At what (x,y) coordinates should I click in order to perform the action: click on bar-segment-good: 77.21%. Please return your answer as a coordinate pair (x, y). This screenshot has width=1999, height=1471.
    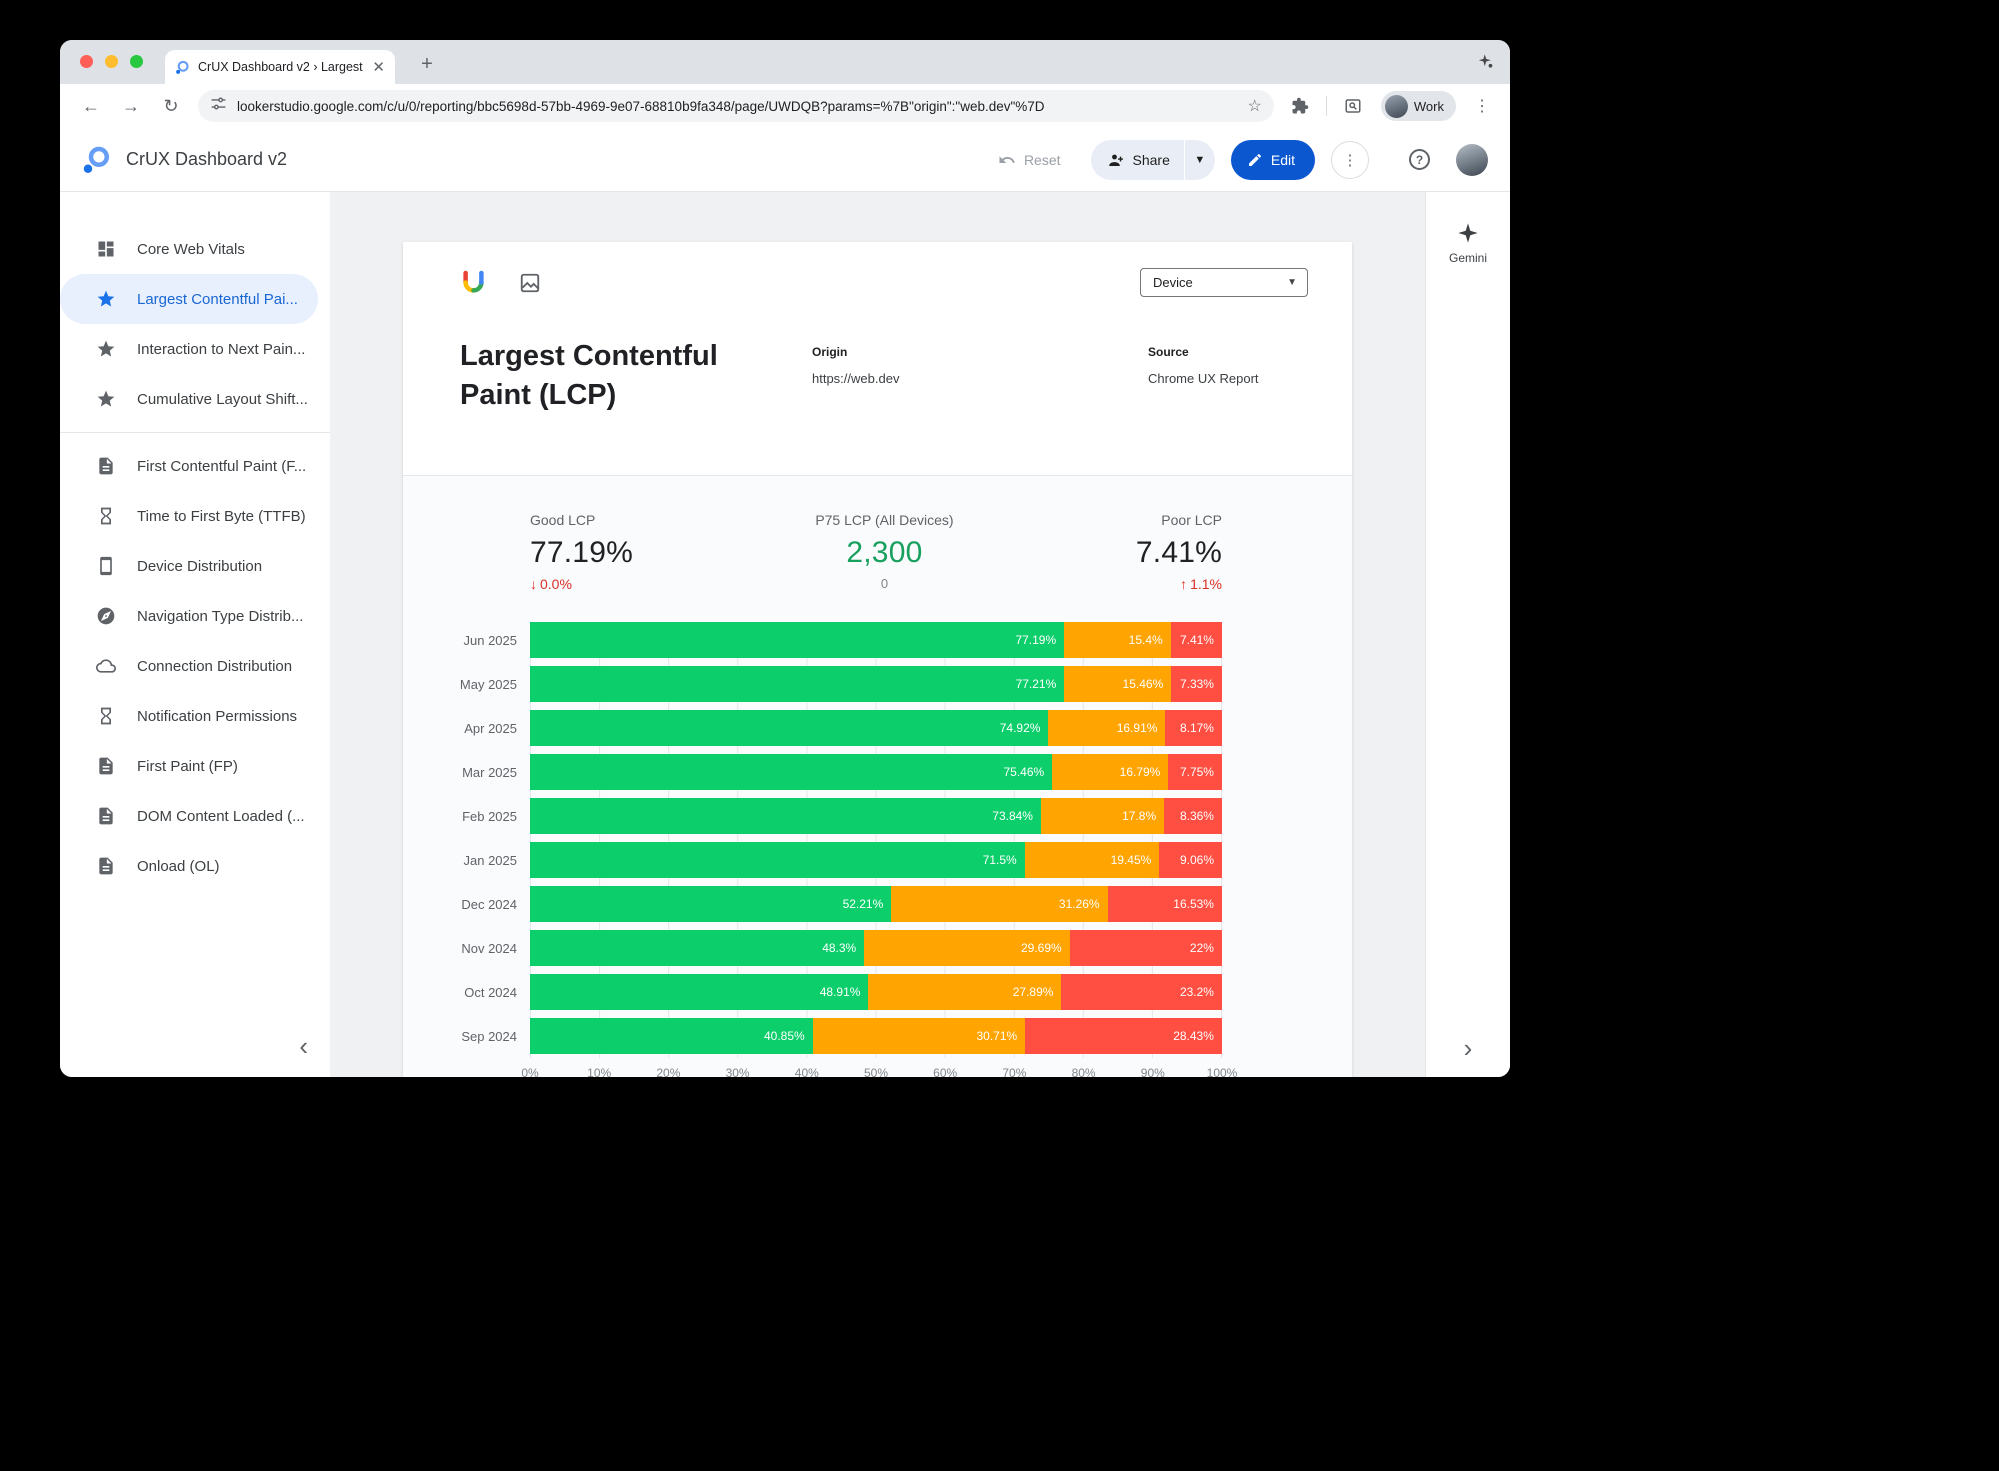
    Looking at the image, I should click on (797, 684).